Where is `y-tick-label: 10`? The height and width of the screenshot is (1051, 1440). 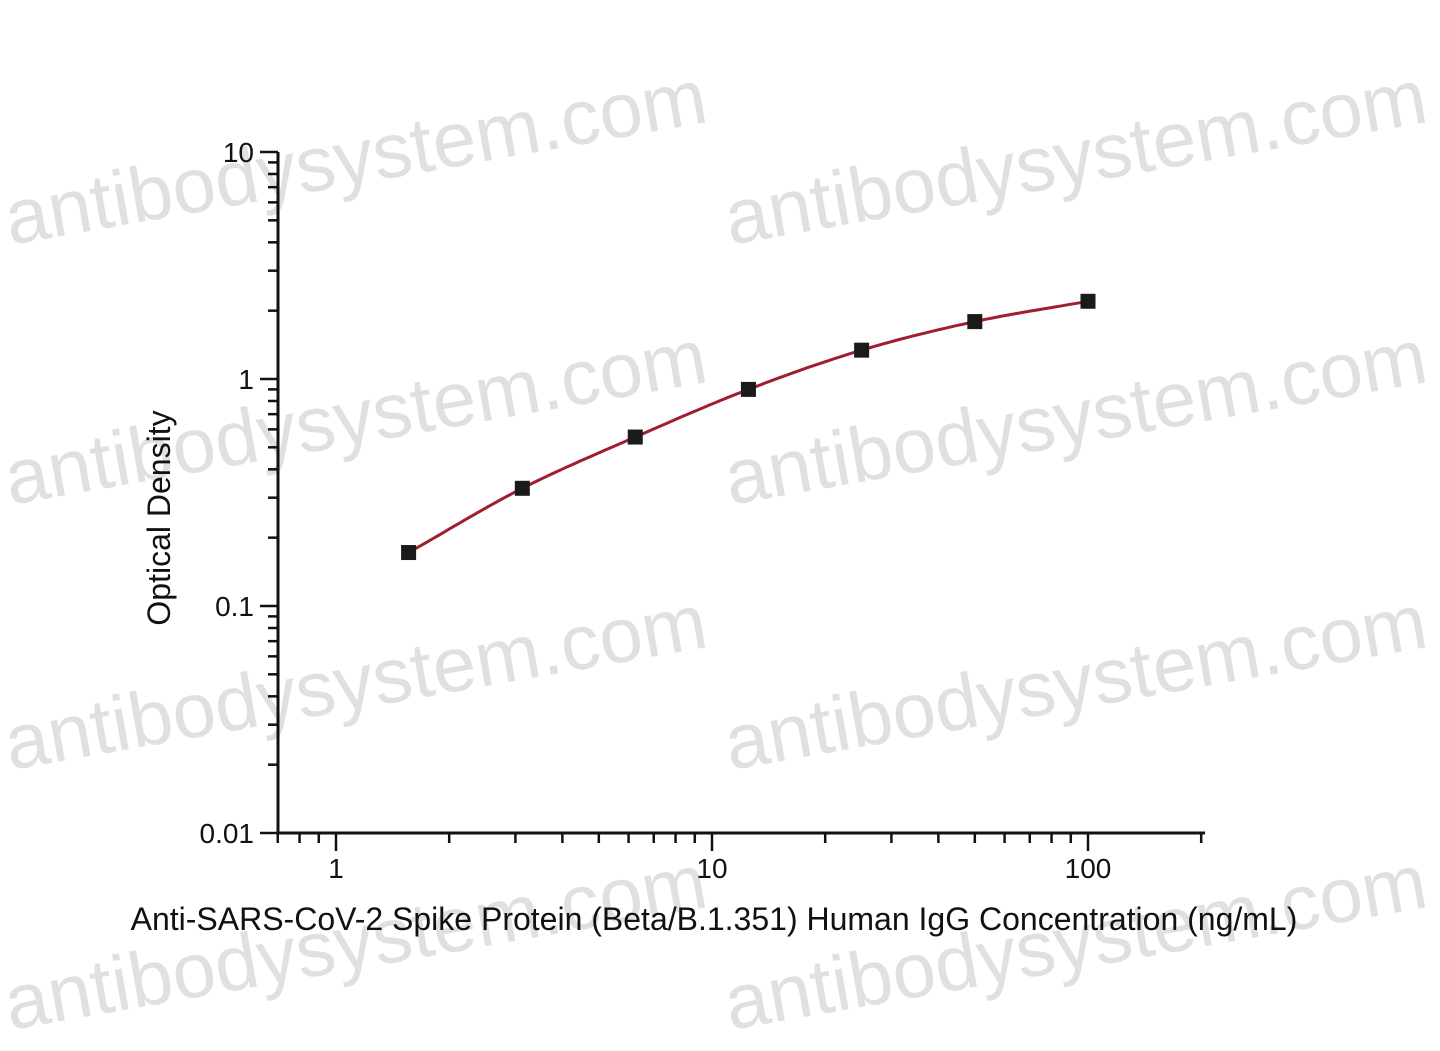 y-tick-label: 10 is located at coordinates (238, 152).